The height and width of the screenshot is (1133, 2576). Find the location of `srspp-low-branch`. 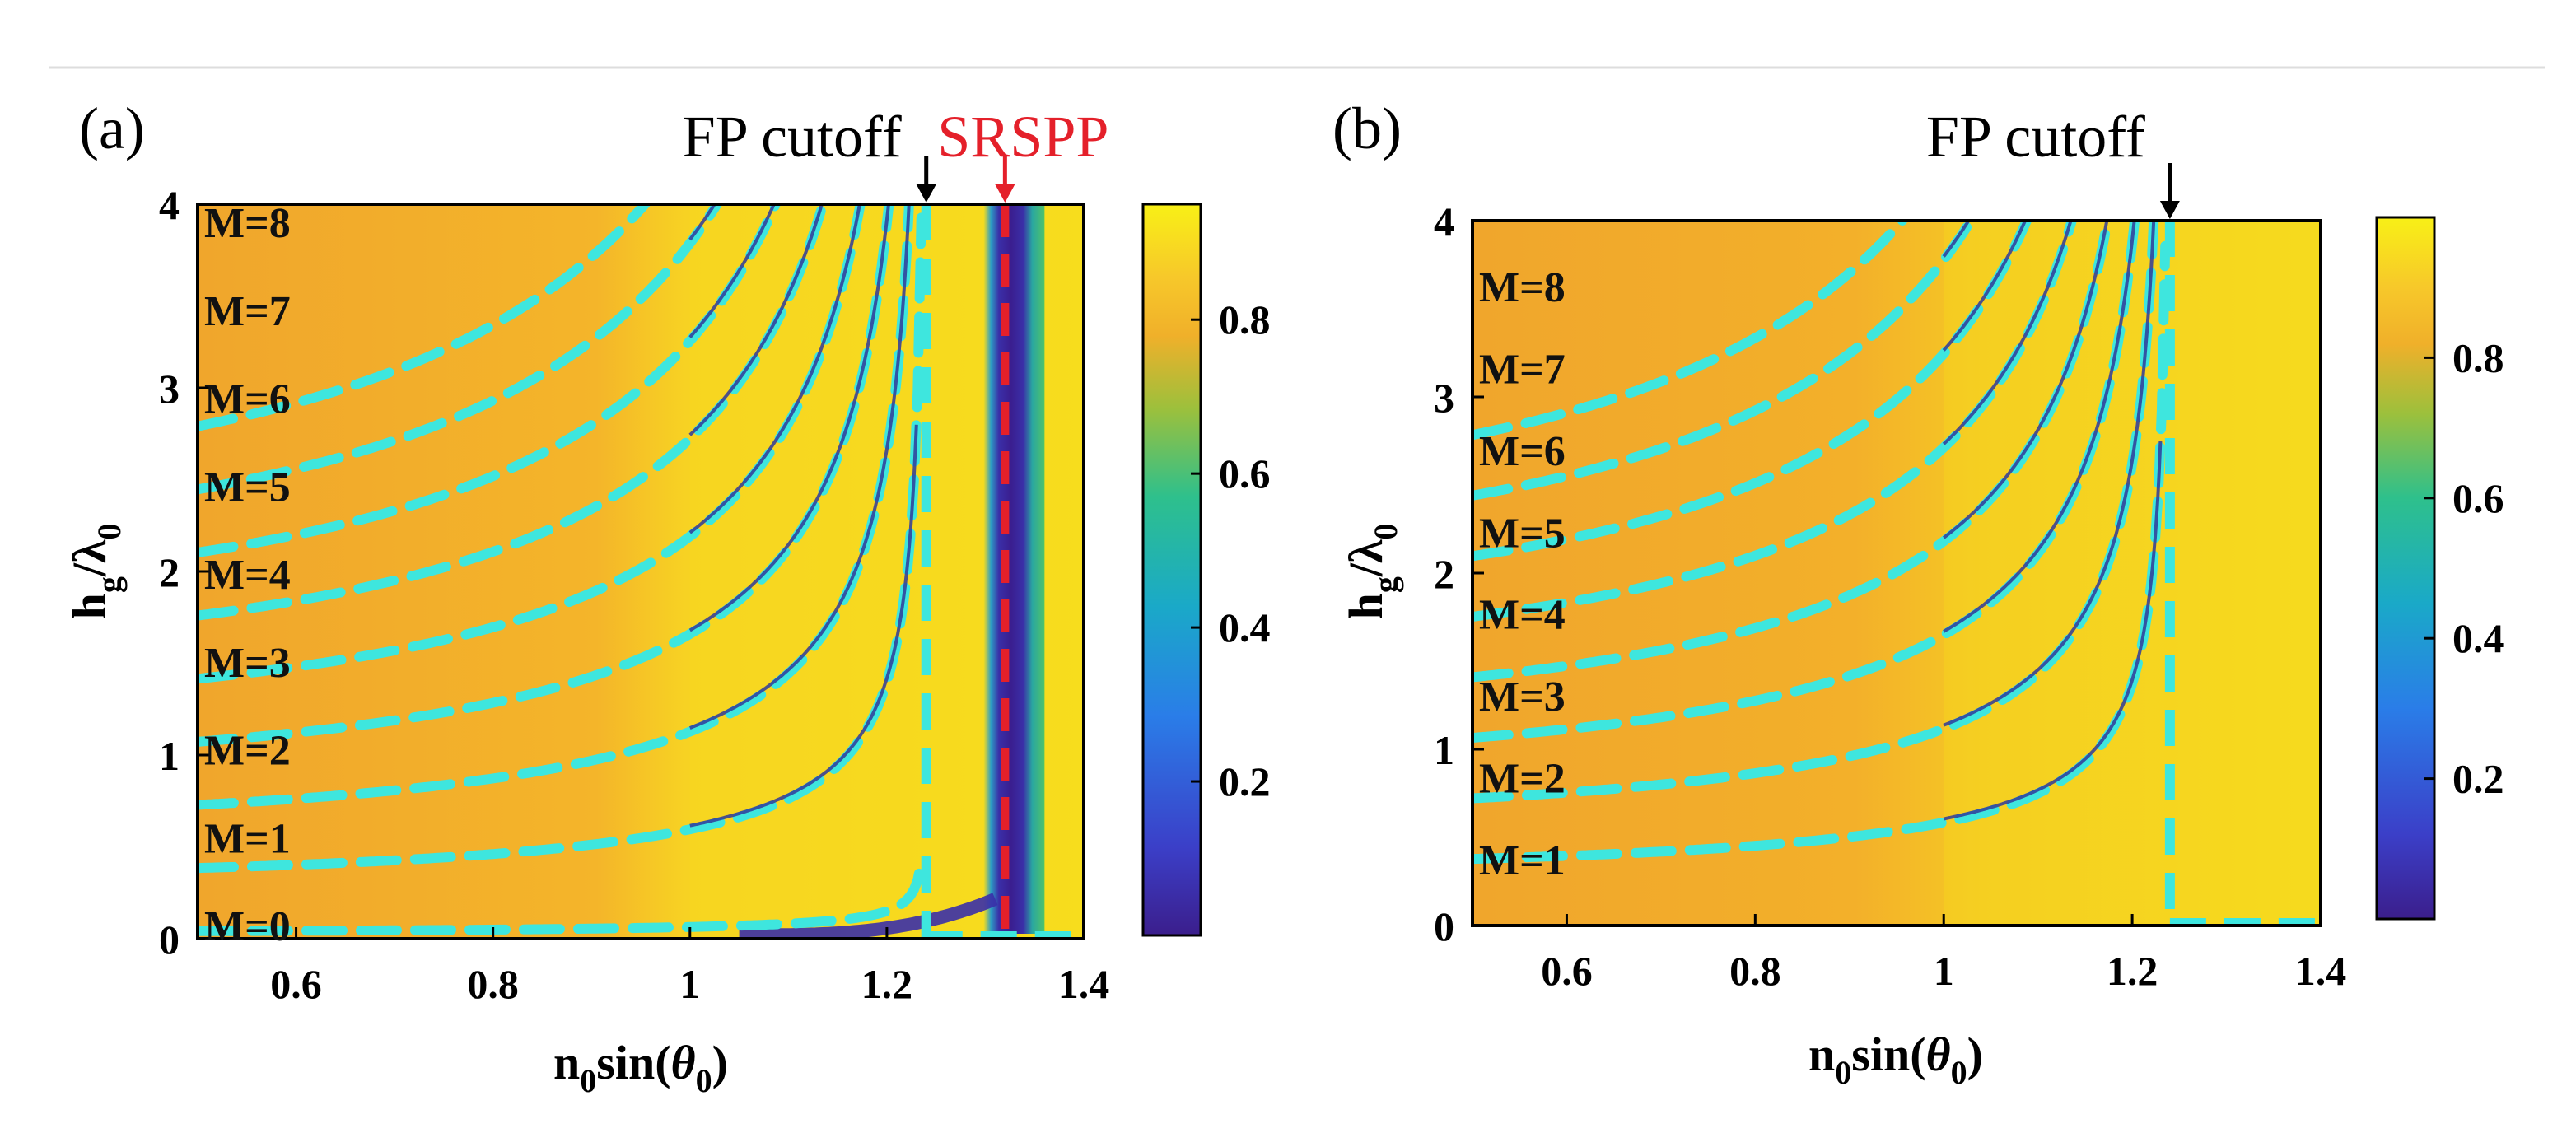

srspp-low-branch is located at coordinates (868, 916).